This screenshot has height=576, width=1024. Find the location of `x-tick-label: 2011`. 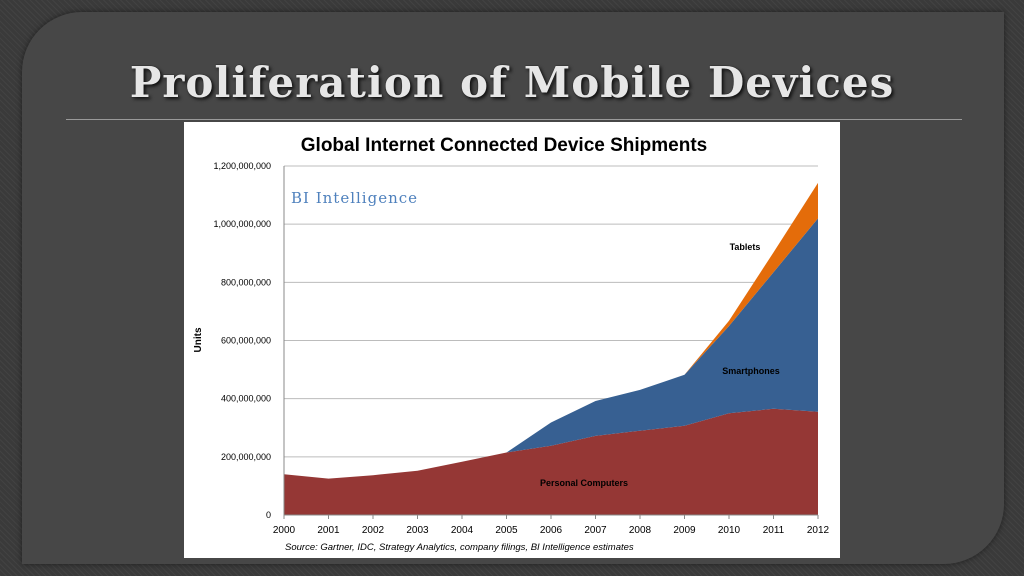

x-tick-label: 2011 is located at coordinates (774, 530).